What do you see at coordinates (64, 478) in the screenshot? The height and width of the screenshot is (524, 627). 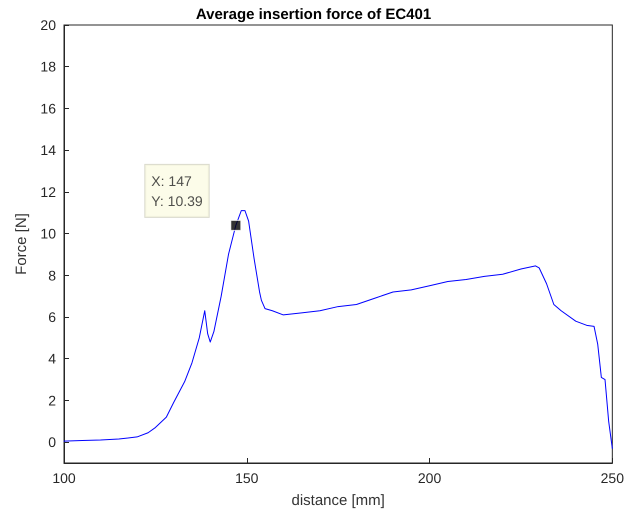 I see `x-tick-label: 100` at bounding box center [64, 478].